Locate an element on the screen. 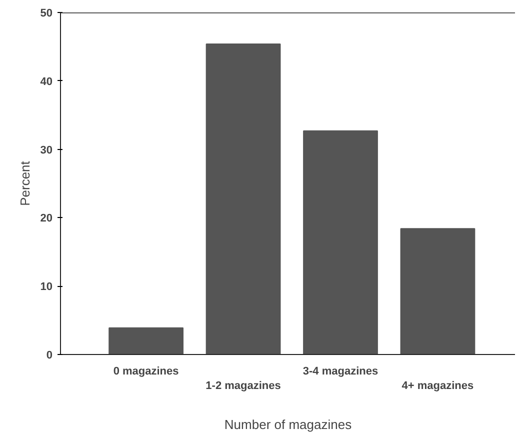 This screenshot has height=436, width=517. y-tick-label: 40 is located at coordinates (46, 82).